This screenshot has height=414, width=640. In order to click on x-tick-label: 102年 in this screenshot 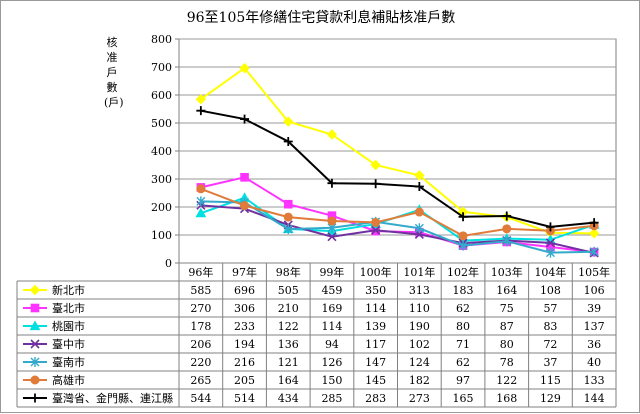, I will do `click(463, 272)`.